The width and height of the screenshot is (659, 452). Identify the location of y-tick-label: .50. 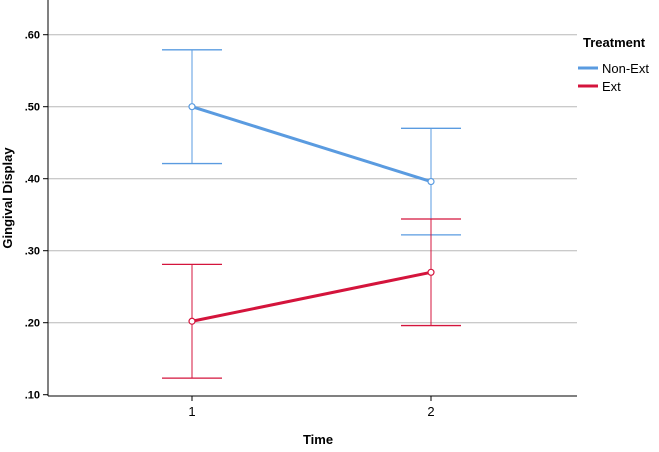
(32, 108).